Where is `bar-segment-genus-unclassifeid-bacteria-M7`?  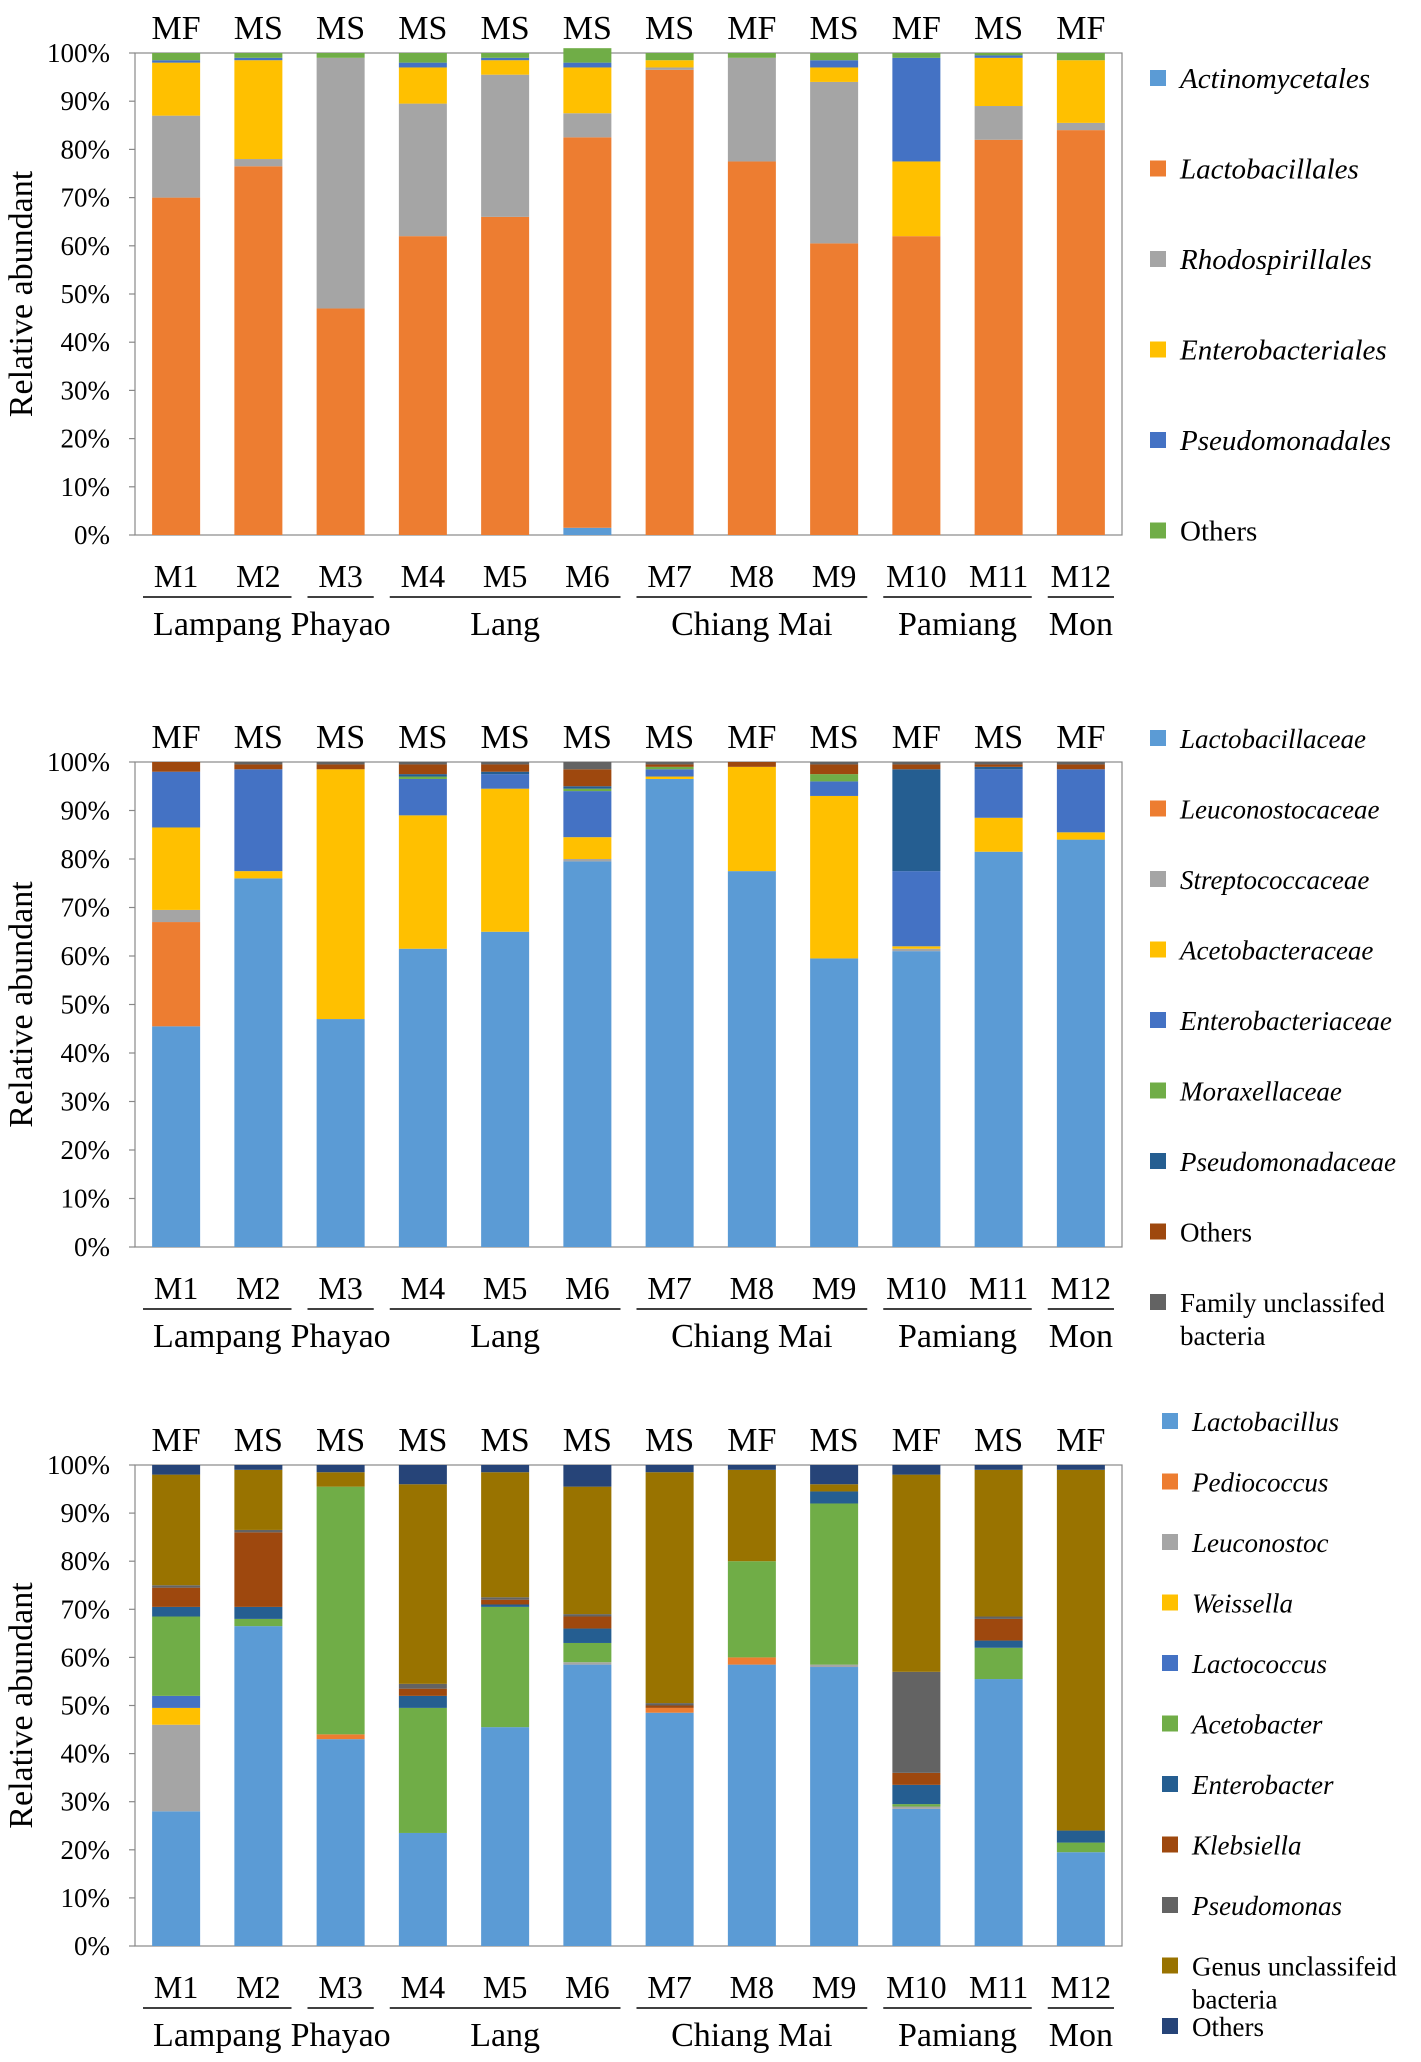 bar-segment-genus-unclassifeid-bacteria-M7 is located at coordinates (669, 1588).